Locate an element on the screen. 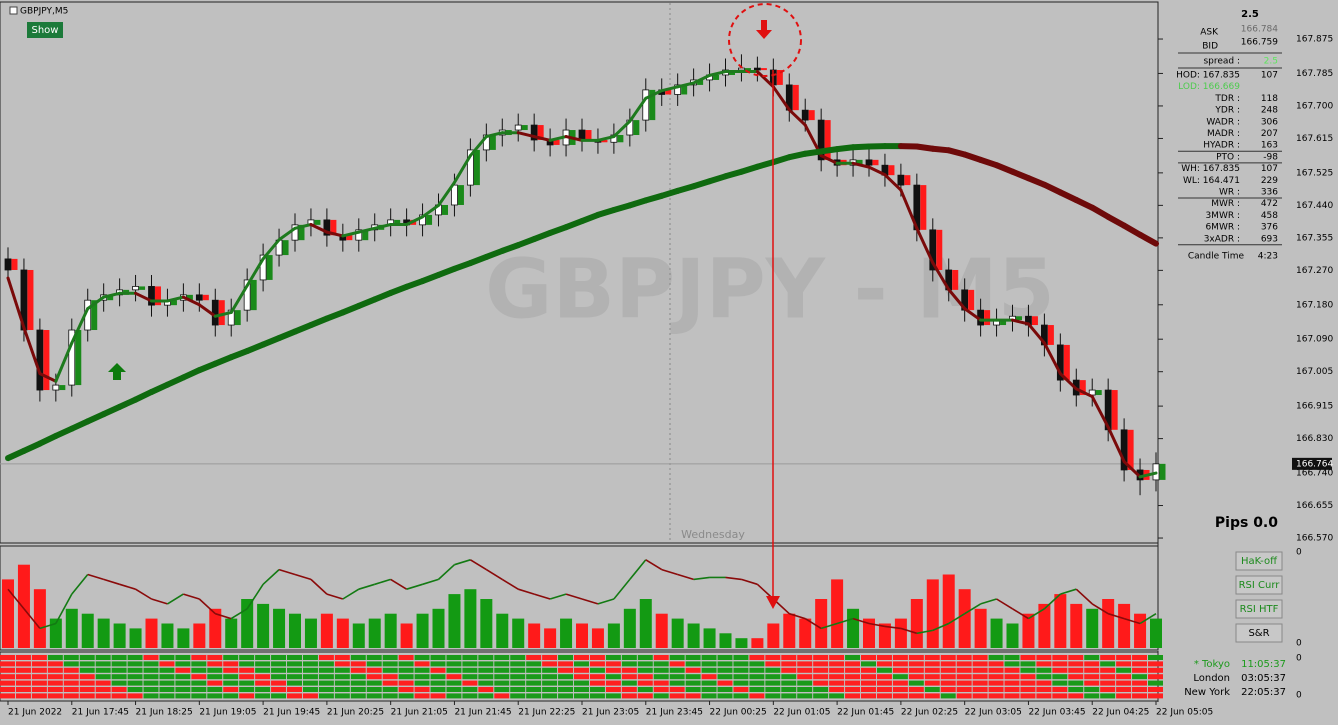 The image size is (1338, 725). info-label: 3MWR : is located at coordinates (1222, 216).